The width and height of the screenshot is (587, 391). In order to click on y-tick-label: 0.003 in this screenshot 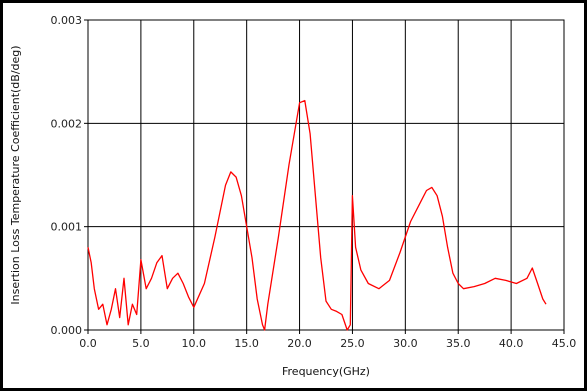, I will do `click(67, 20)`.